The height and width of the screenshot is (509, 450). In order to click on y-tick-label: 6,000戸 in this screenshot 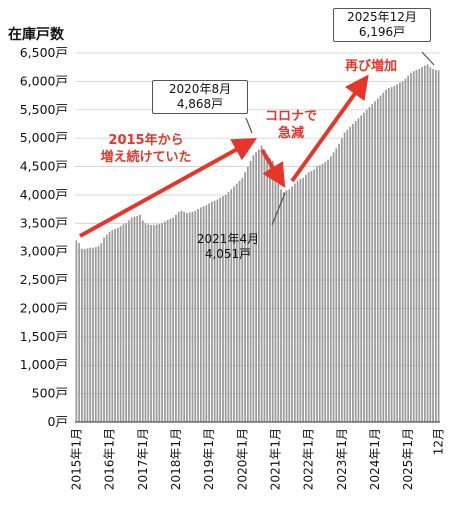, I will do `click(44, 80)`.